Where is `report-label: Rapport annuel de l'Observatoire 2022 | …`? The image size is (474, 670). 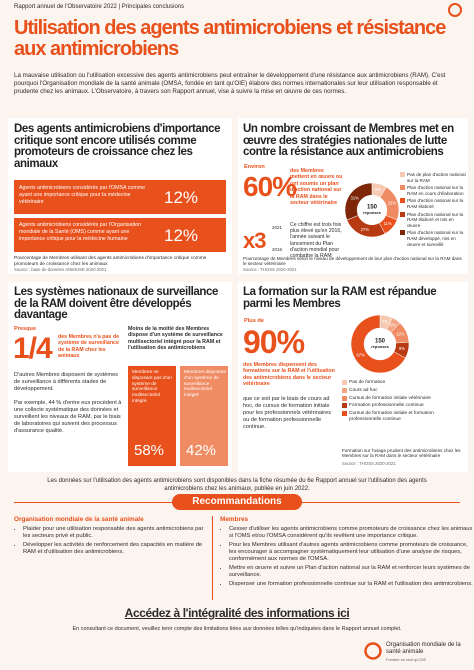 report-label: Rapport annuel de l'Observatoire 2022 | … is located at coordinates (99, 7).